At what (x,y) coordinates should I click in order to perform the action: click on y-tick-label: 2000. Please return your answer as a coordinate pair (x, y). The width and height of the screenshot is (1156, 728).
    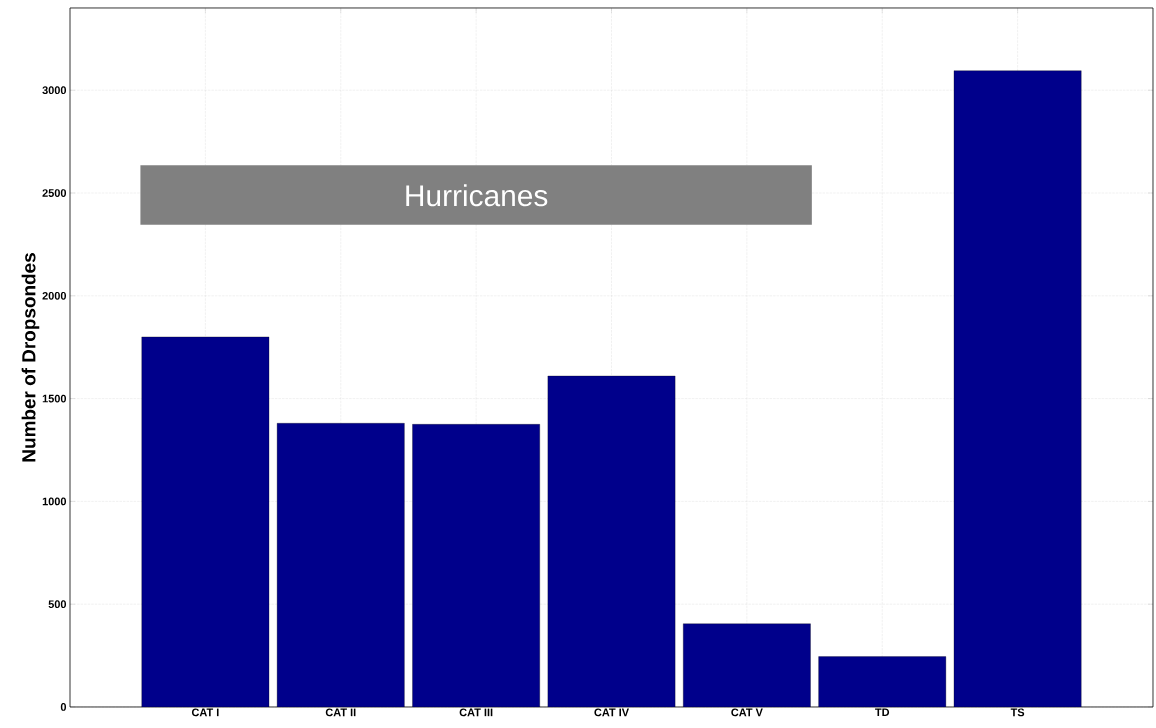
    Looking at the image, I should click on (54, 295).